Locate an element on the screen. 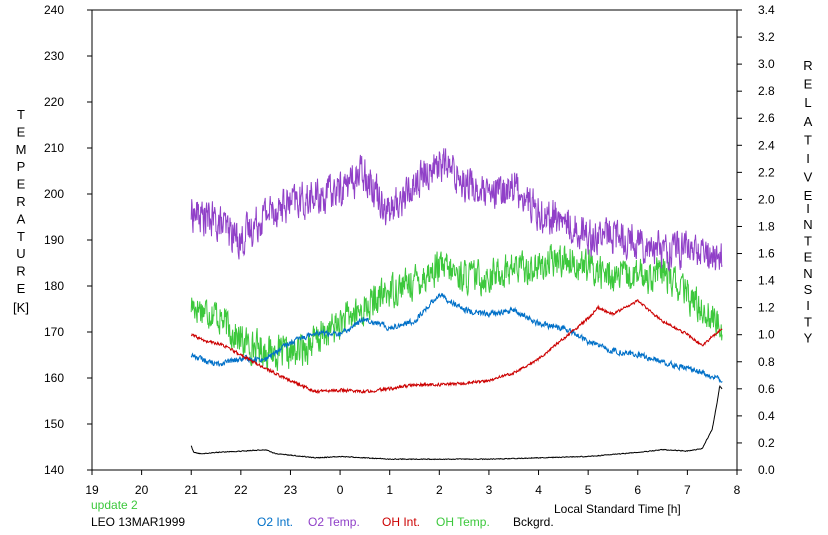  left-tick-label: 230 is located at coordinates (54, 56).